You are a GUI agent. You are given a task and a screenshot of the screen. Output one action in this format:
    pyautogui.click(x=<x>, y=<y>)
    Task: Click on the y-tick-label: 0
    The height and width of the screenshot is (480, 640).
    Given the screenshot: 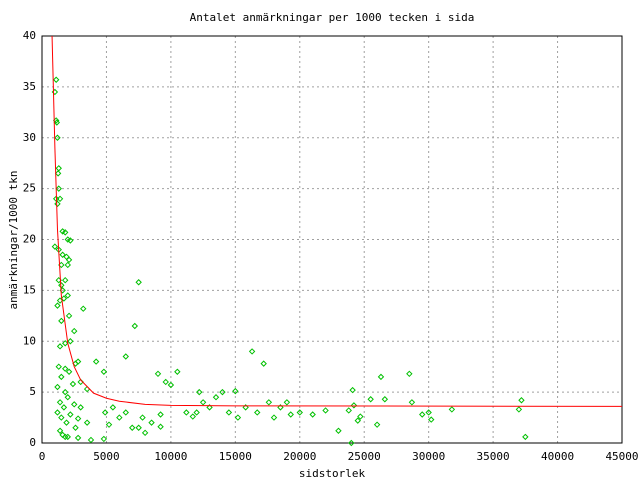 What is the action you would take?
    pyautogui.click(x=32, y=442)
    